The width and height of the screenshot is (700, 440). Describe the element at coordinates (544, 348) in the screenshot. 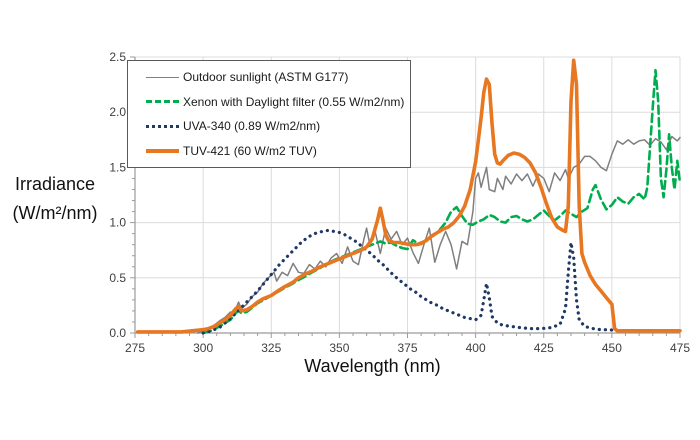

I see `x-tick-label: 425` at that location.